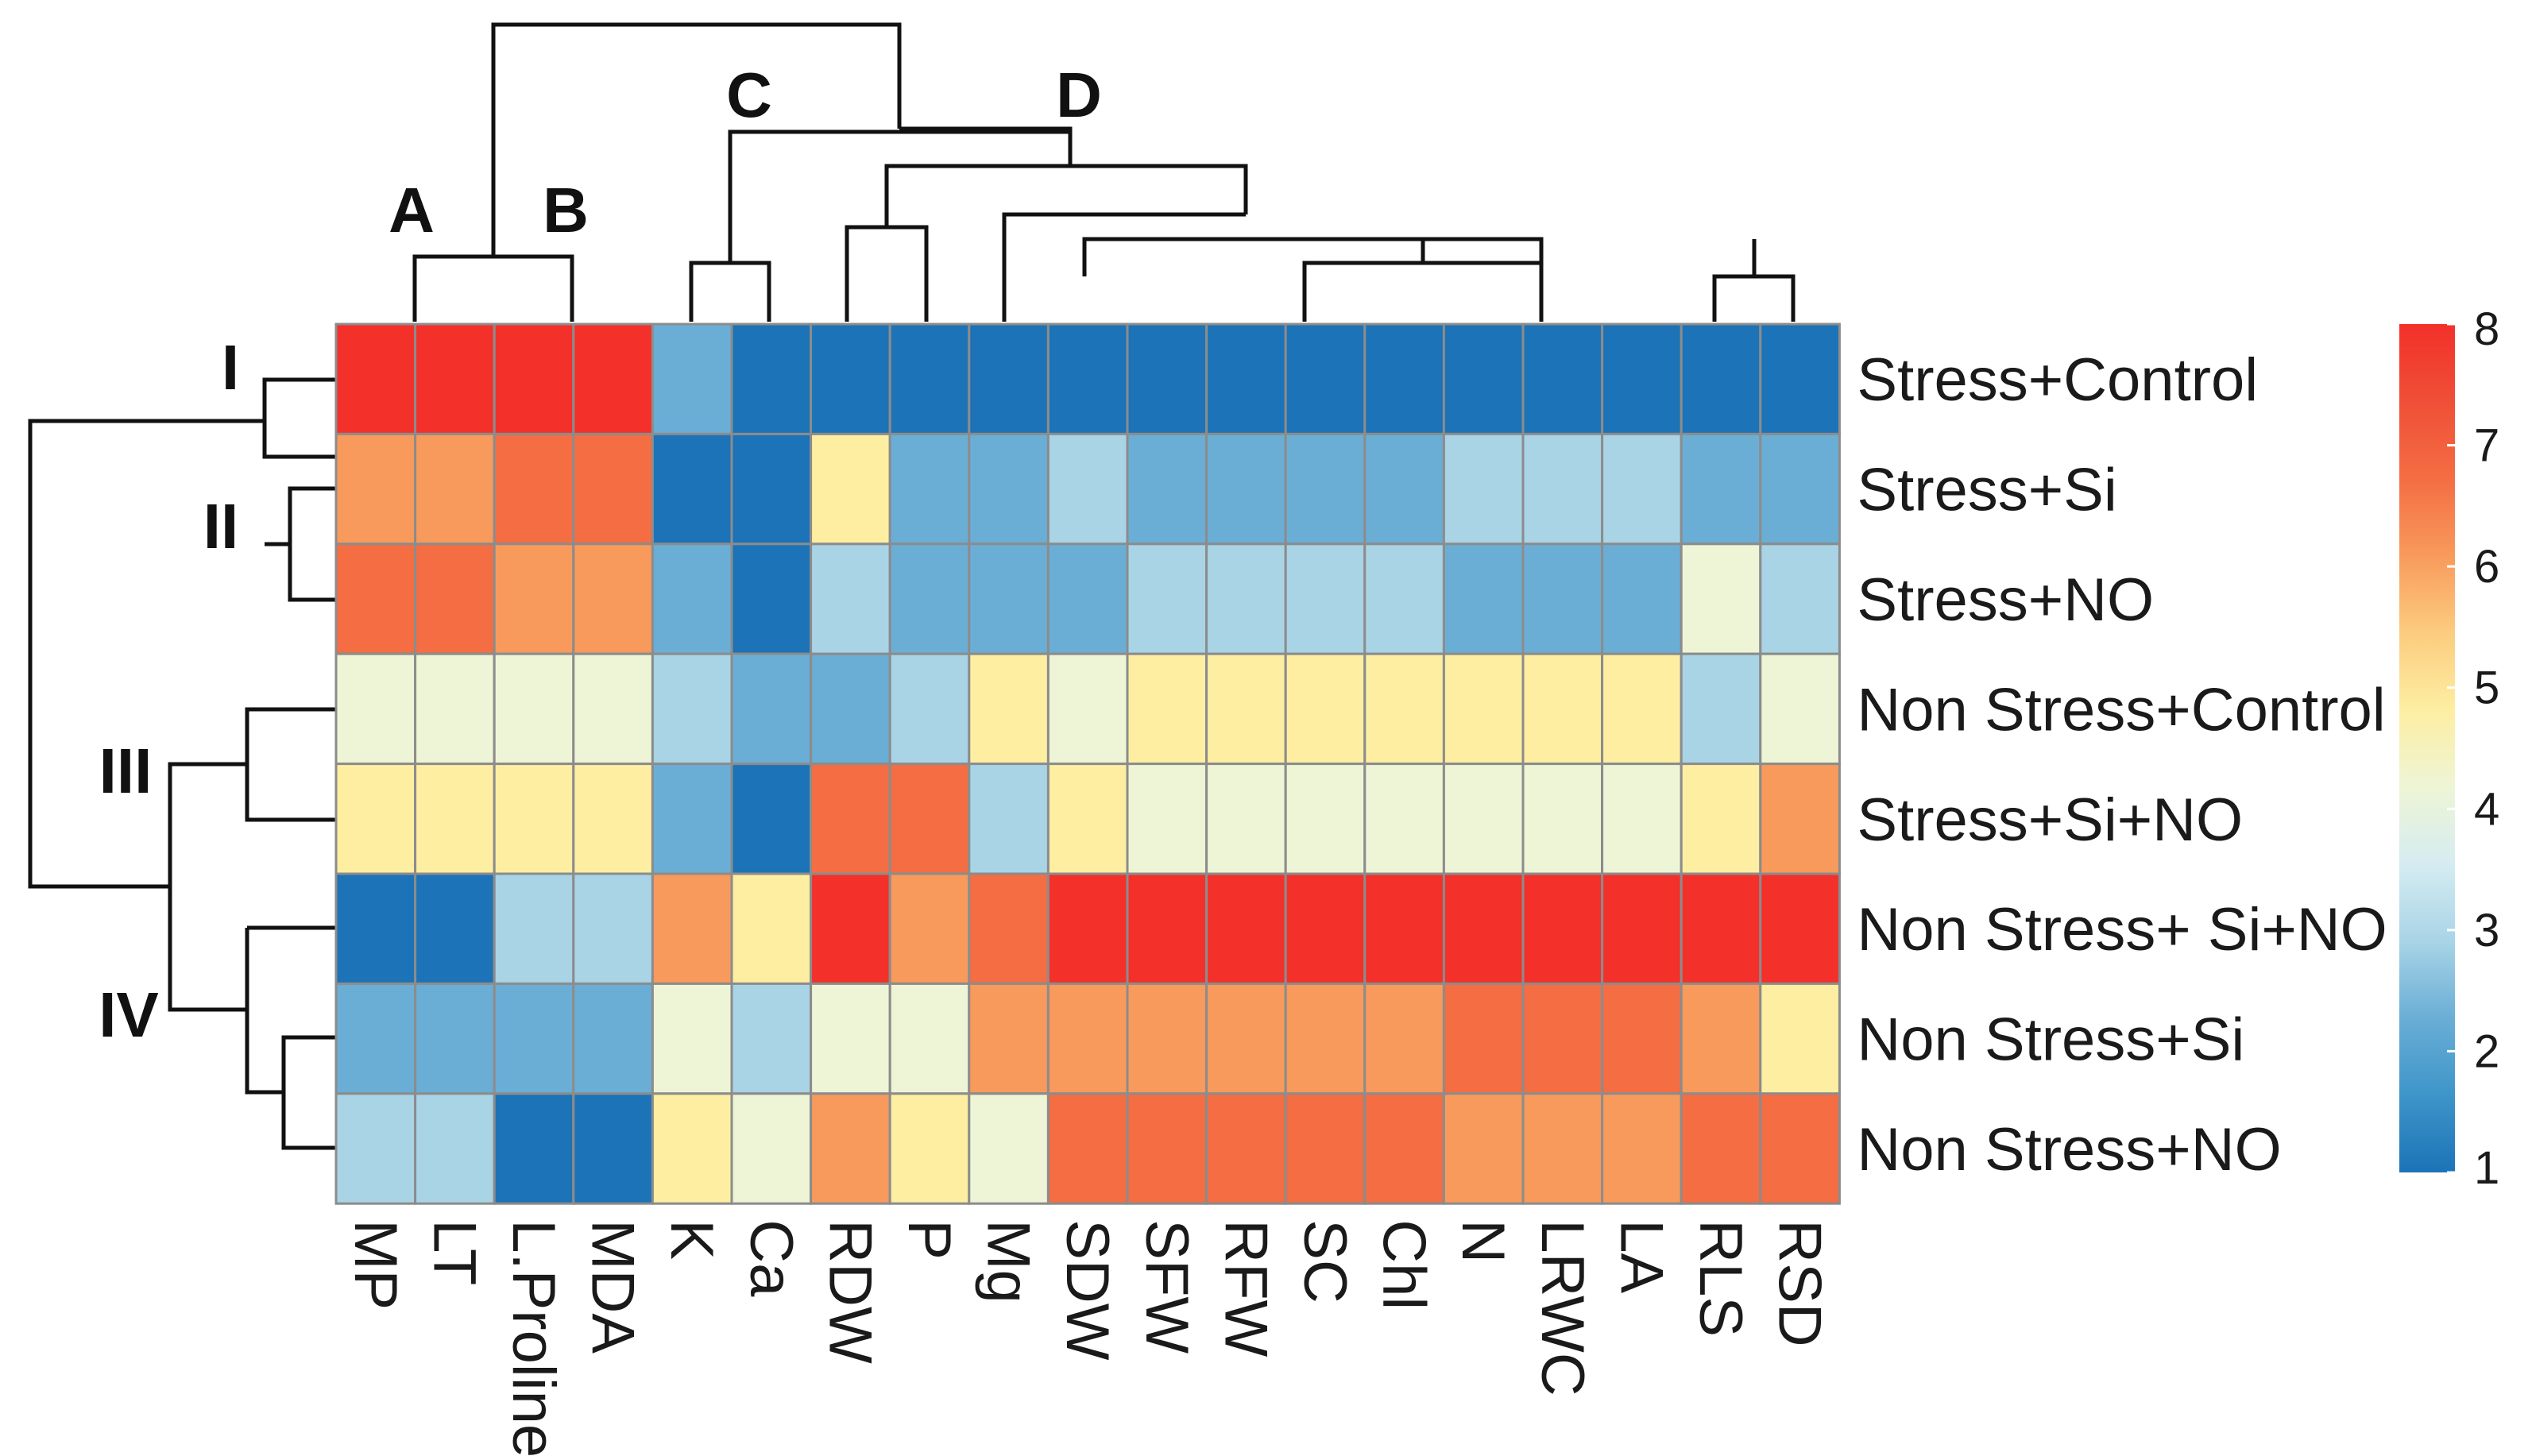 This screenshot has width=2532, height=1456. What do you see at coordinates (929, 928) in the screenshot?
I see `heatmap-cell-non-stress-si-no-p` at bounding box center [929, 928].